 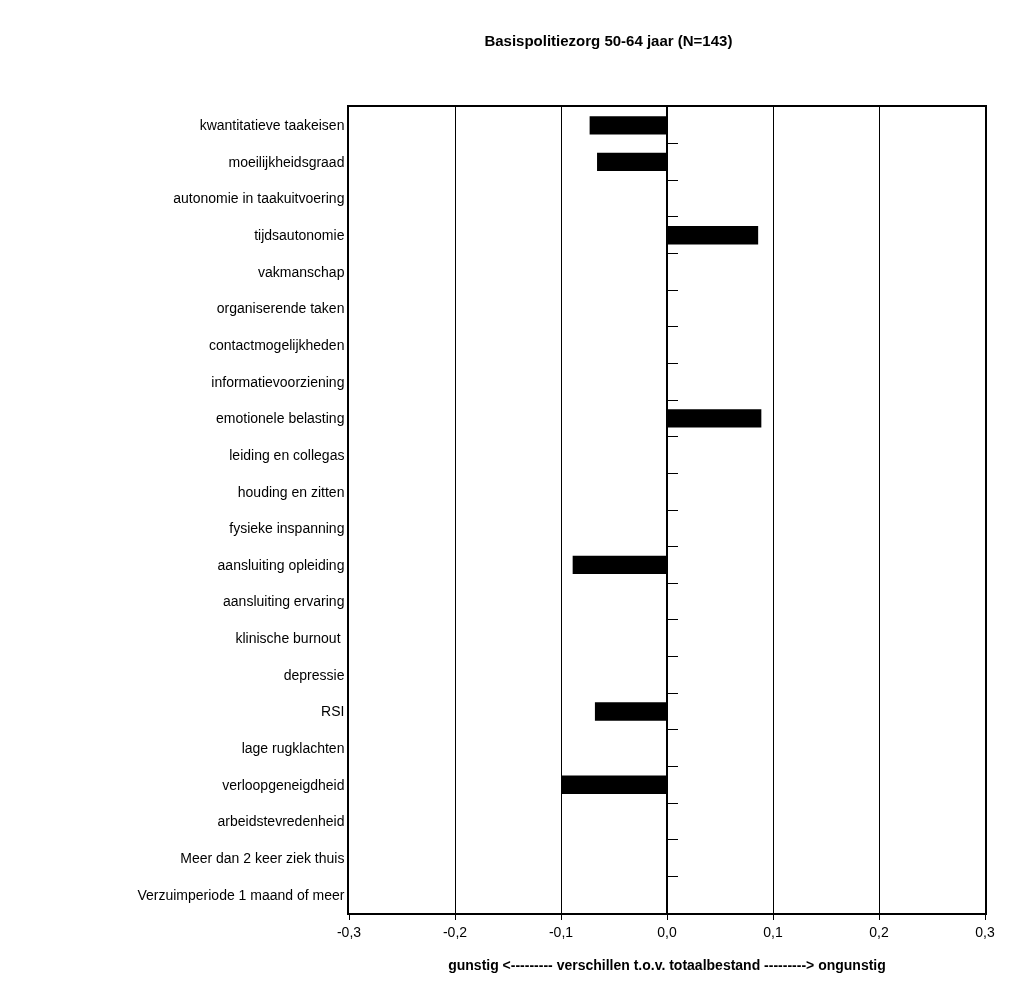 What do you see at coordinates (455, 931) in the screenshot?
I see `x-tick-label: -0,2` at bounding box center [455, 931].